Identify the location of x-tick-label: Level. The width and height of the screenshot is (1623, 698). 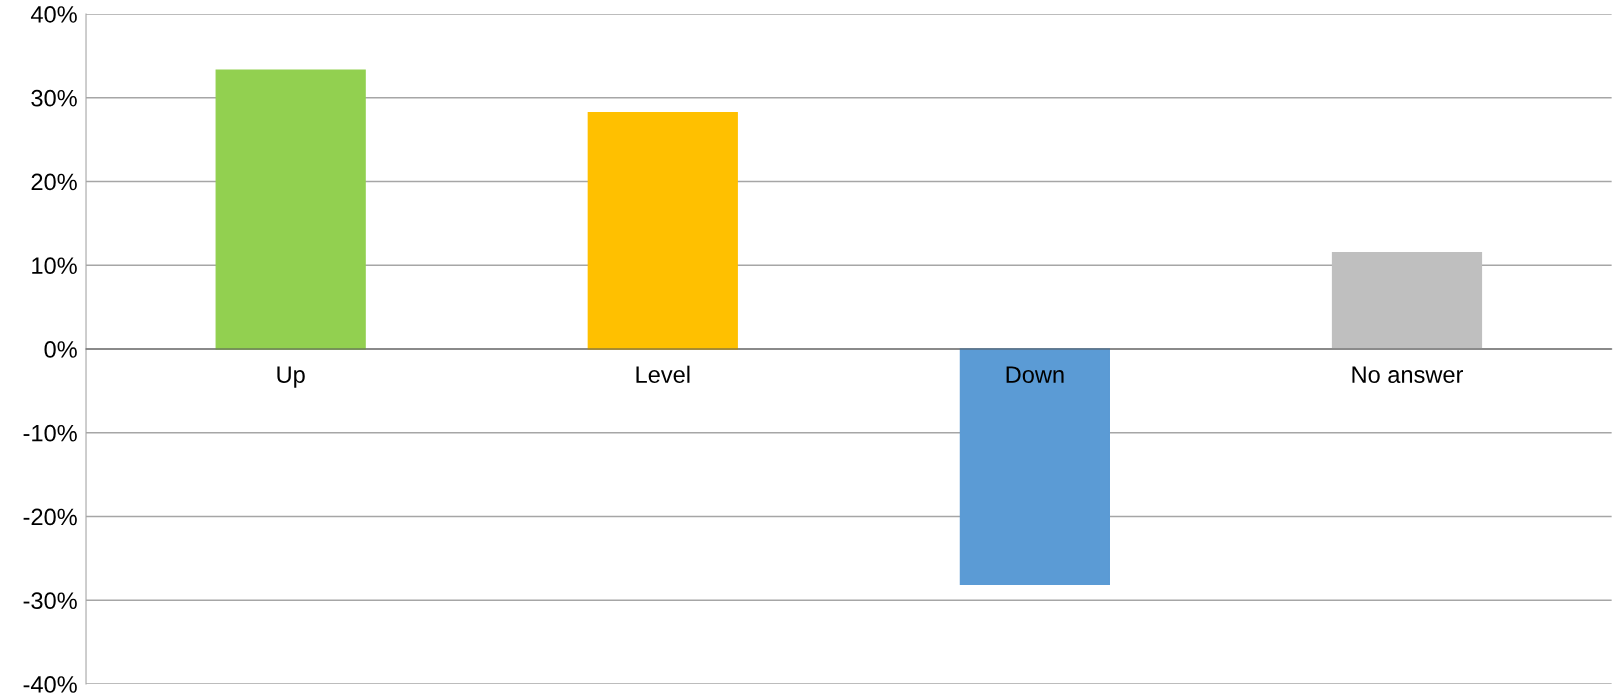
(663, 374).